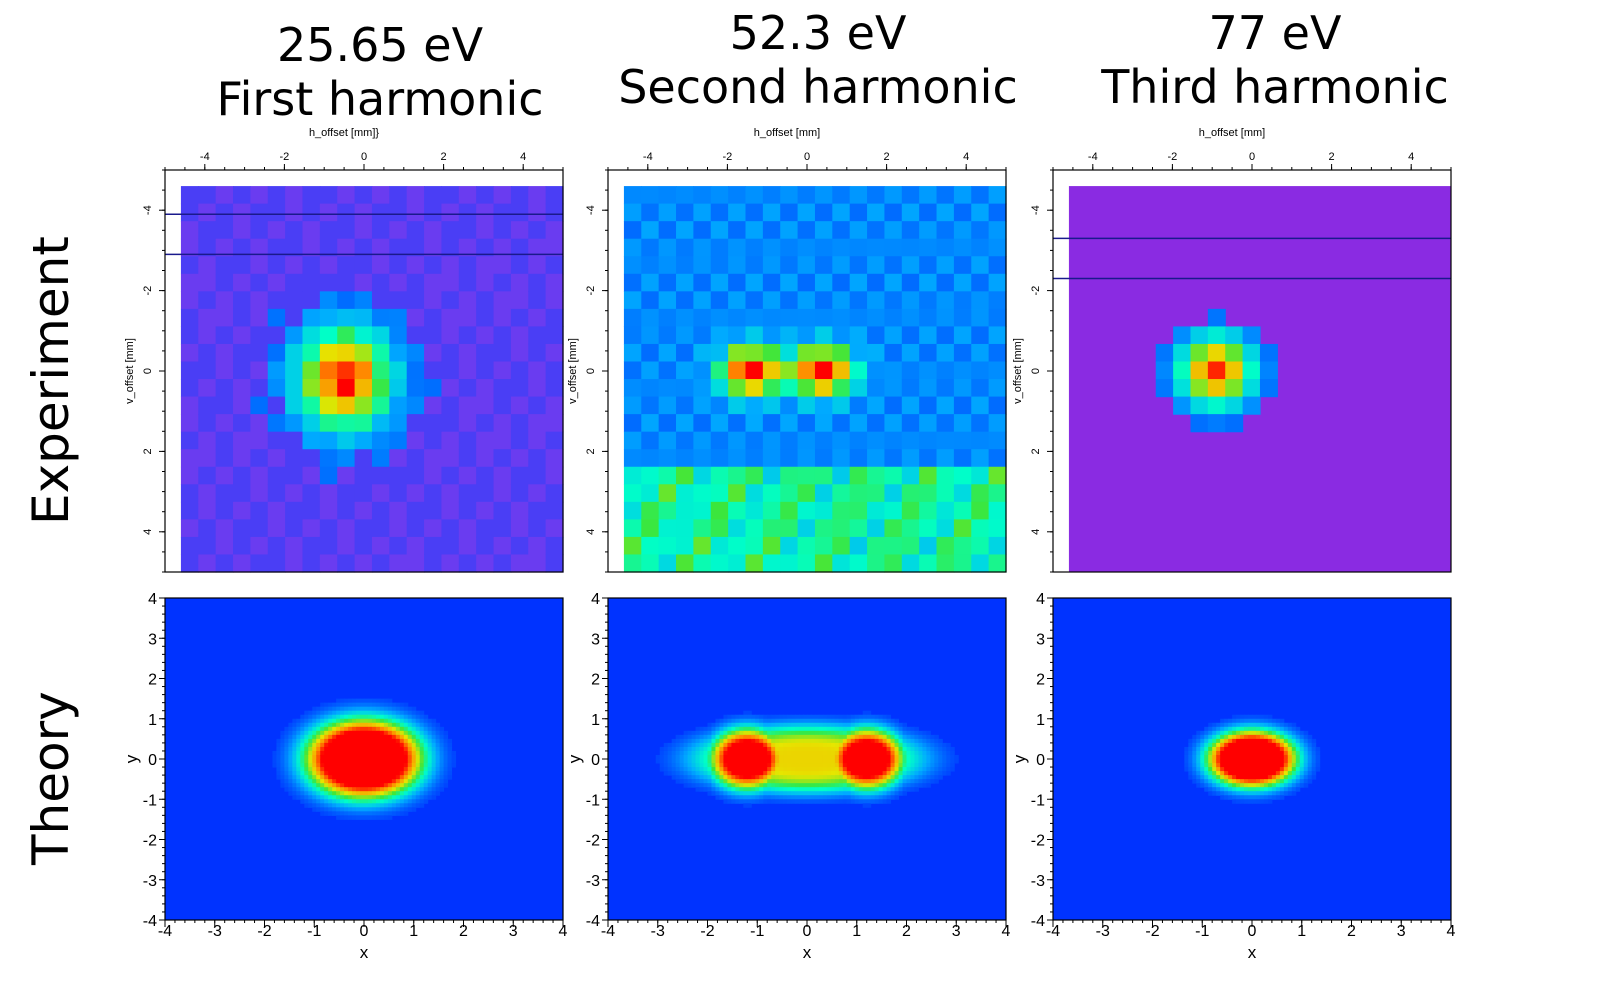 Image resolution: width=1600 pixels, height=998 pixels. I want to click on x-tick-label: 0, so click(364, 931).